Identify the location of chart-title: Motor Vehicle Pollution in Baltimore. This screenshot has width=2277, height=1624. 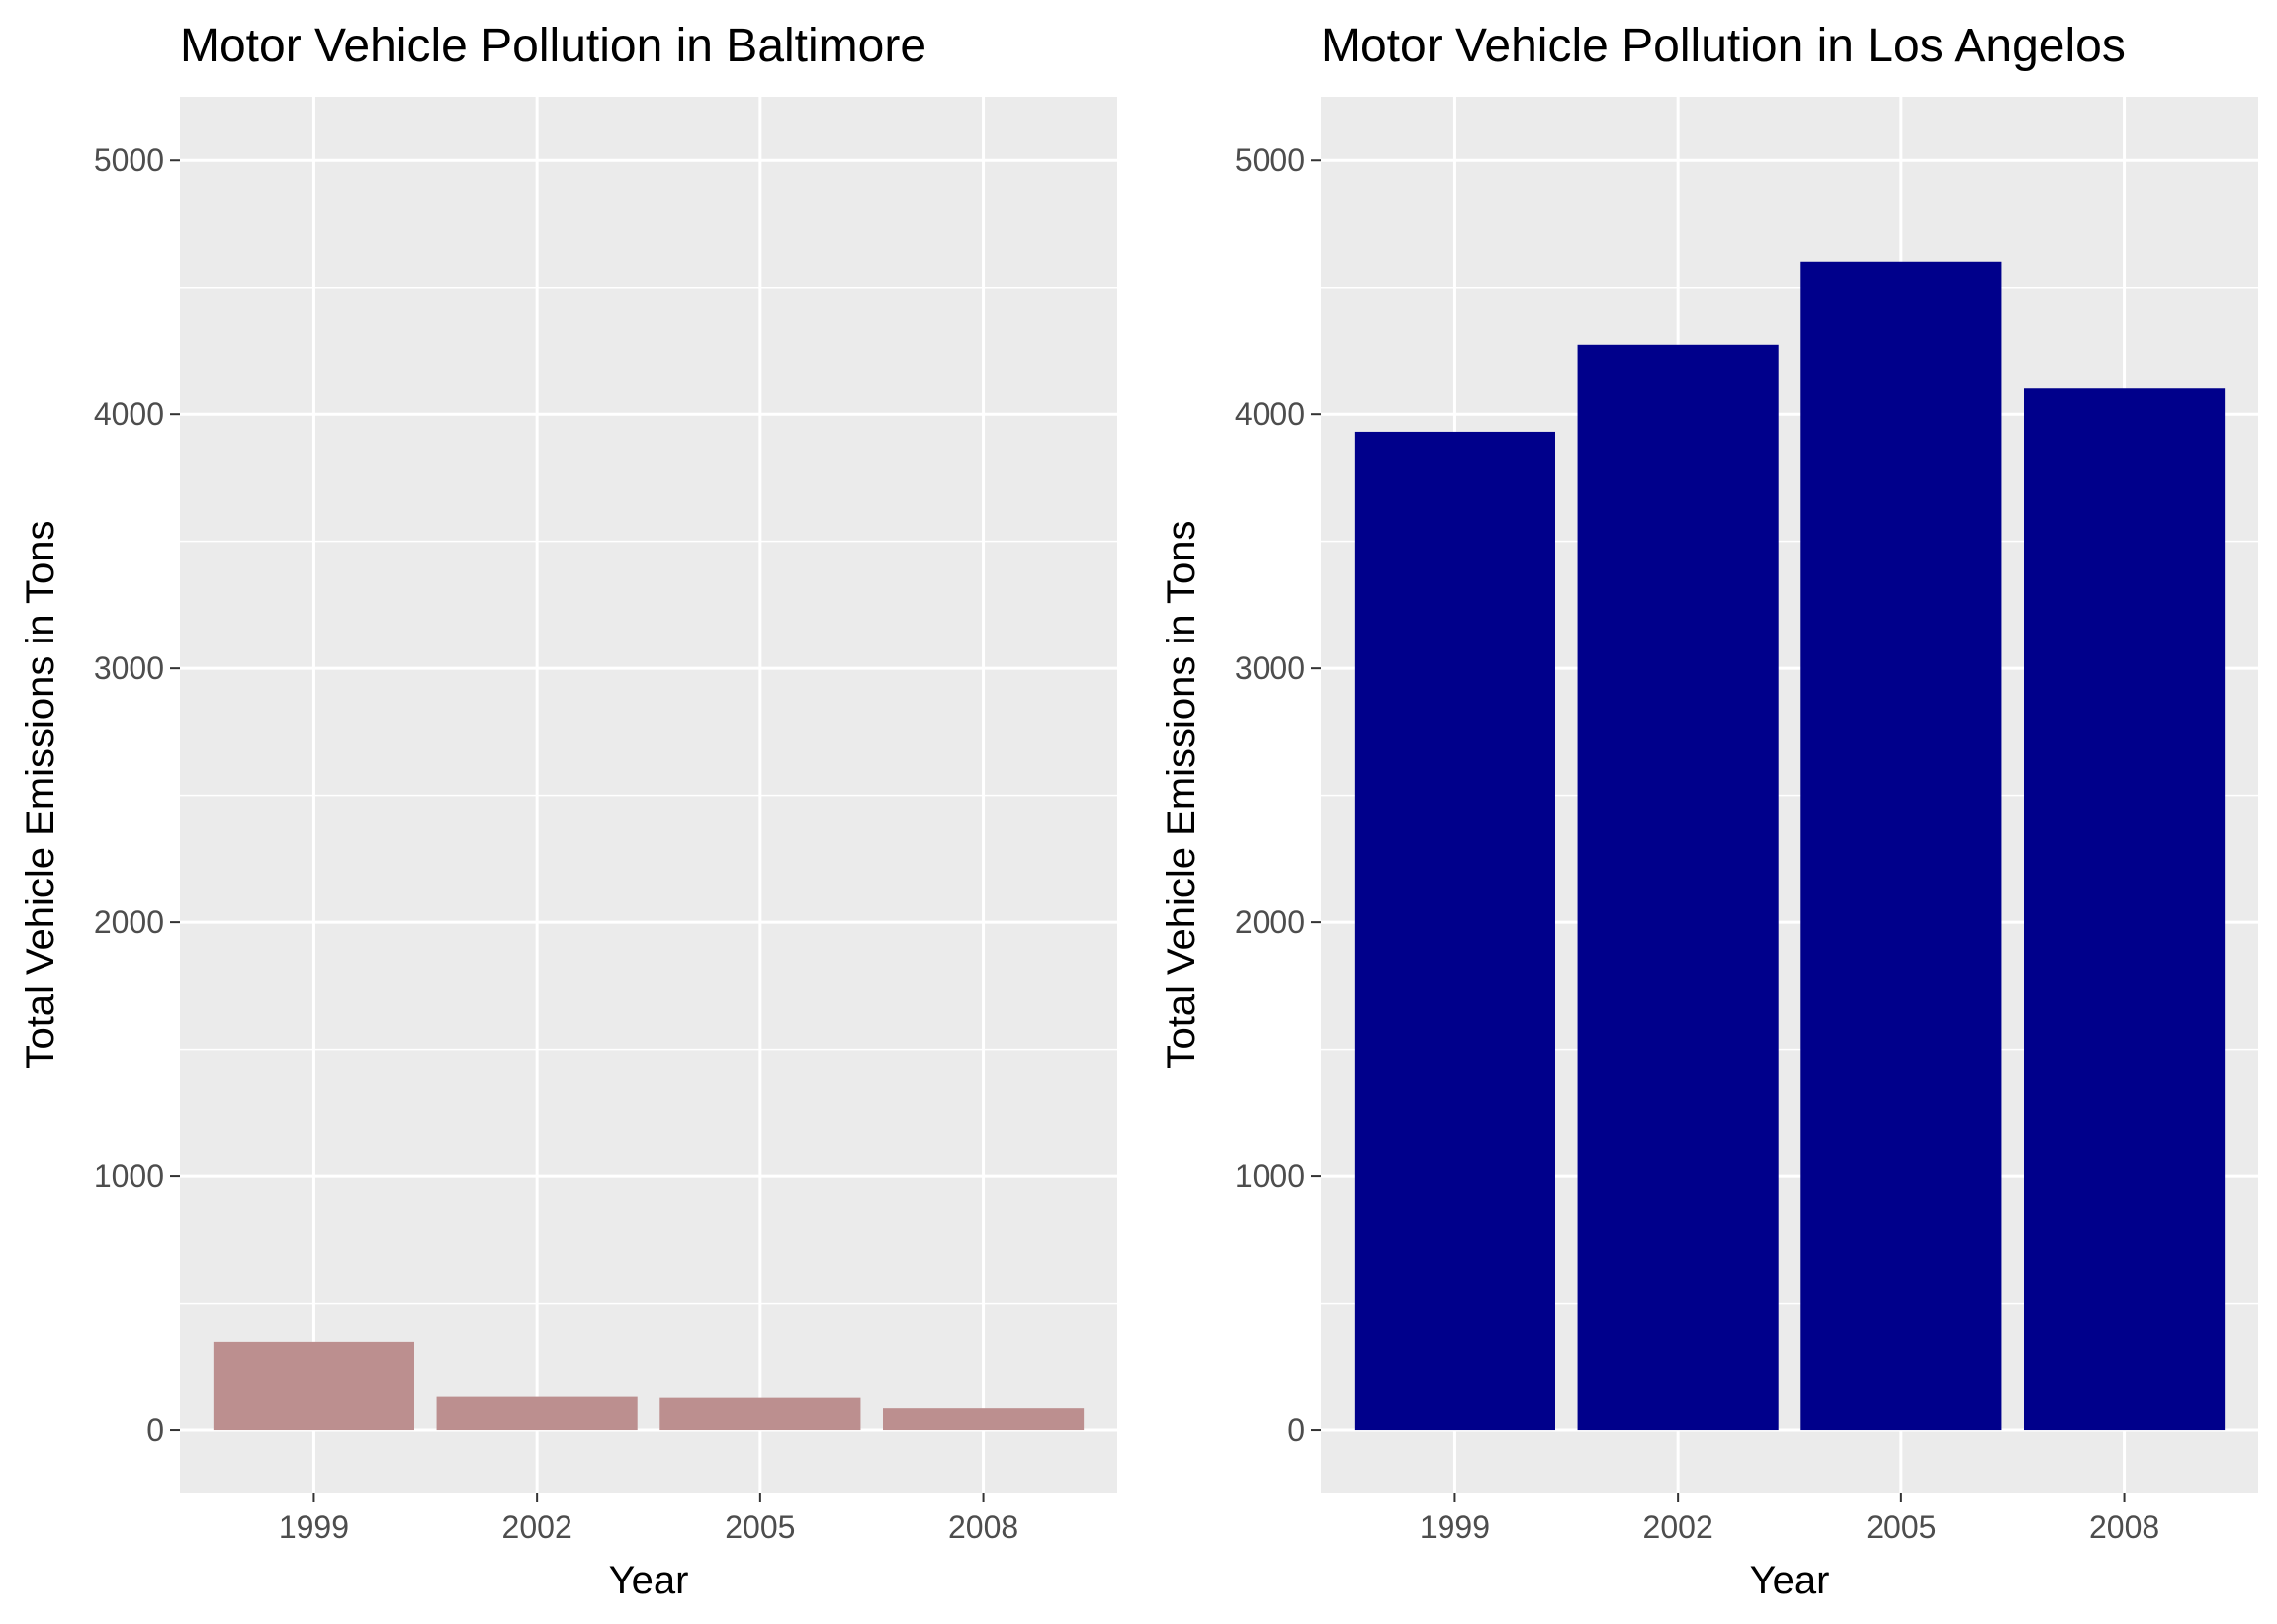
(553, 46).